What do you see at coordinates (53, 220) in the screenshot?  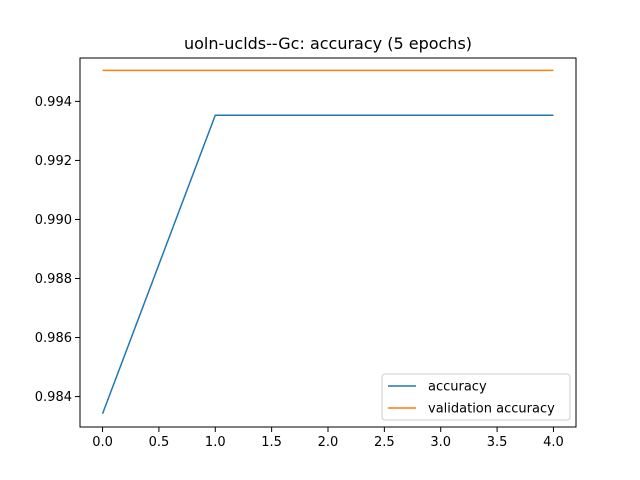 I see `y-tick-label: 0.990` at bounding box center [53, 220].